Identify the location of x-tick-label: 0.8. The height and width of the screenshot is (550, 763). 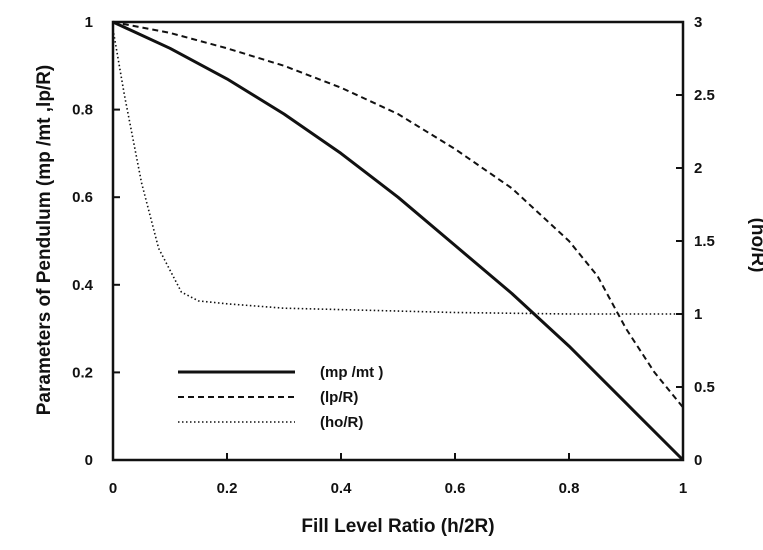
(569, 488).